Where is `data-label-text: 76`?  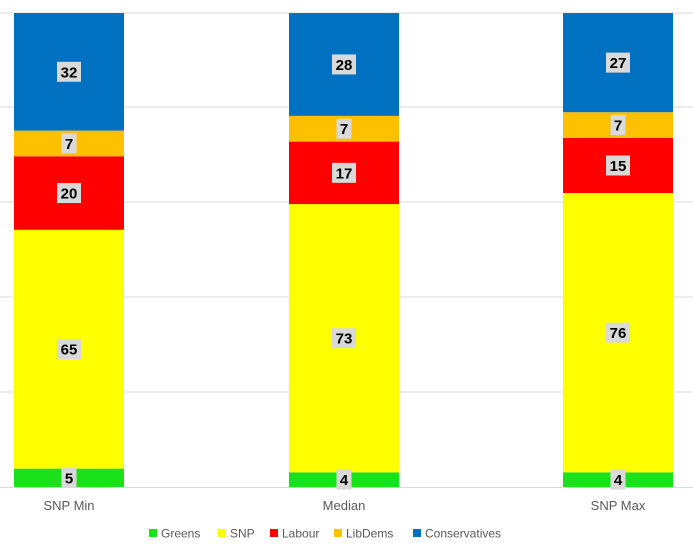 data-label-text: 76 is located at coordinates (618, 333).